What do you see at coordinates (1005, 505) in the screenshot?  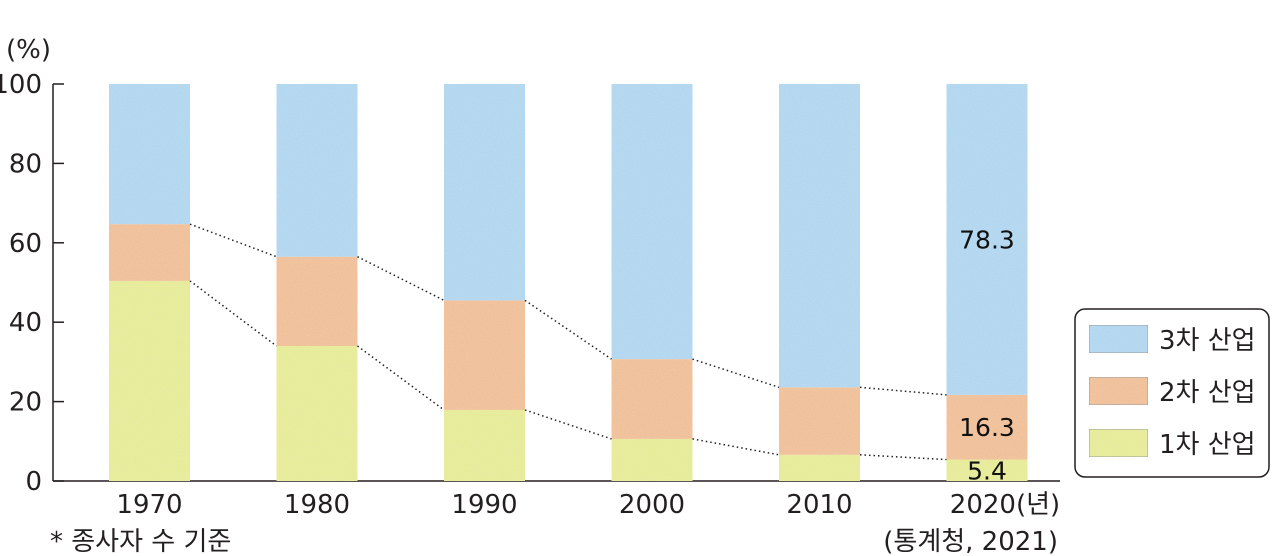 I see `x-tick-label: 2020(년)` at bounding box center [1005, 505].